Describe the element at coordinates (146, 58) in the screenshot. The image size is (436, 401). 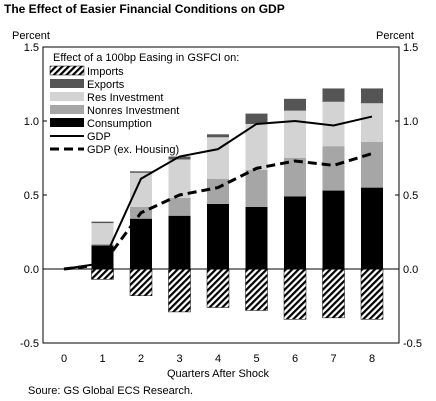
I see `legend-title: Effect of a 100bp Easing in GSFCI on:` at that location.